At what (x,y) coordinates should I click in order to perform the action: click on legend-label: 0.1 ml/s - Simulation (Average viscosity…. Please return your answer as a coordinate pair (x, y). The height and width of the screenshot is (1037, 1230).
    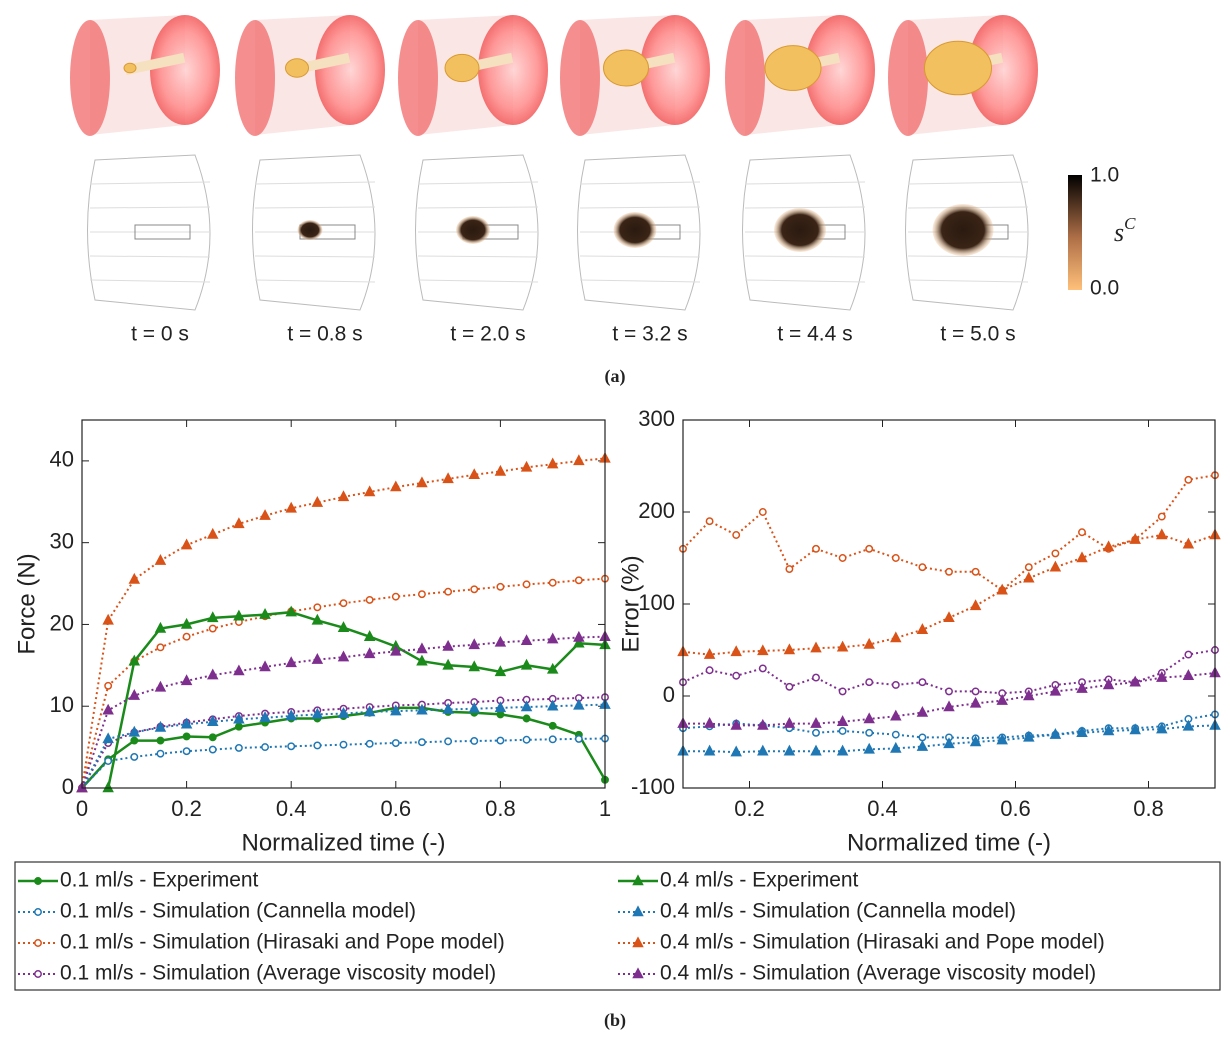
    Looking at the image, I should click on (278, 973).